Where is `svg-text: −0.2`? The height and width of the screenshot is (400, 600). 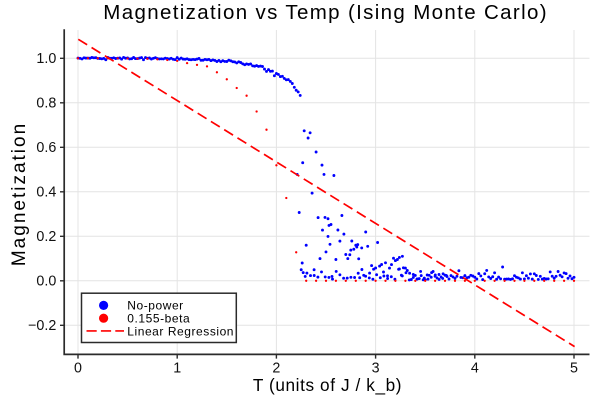 svg-text: −0.2 is located at coordinates (42, 326).